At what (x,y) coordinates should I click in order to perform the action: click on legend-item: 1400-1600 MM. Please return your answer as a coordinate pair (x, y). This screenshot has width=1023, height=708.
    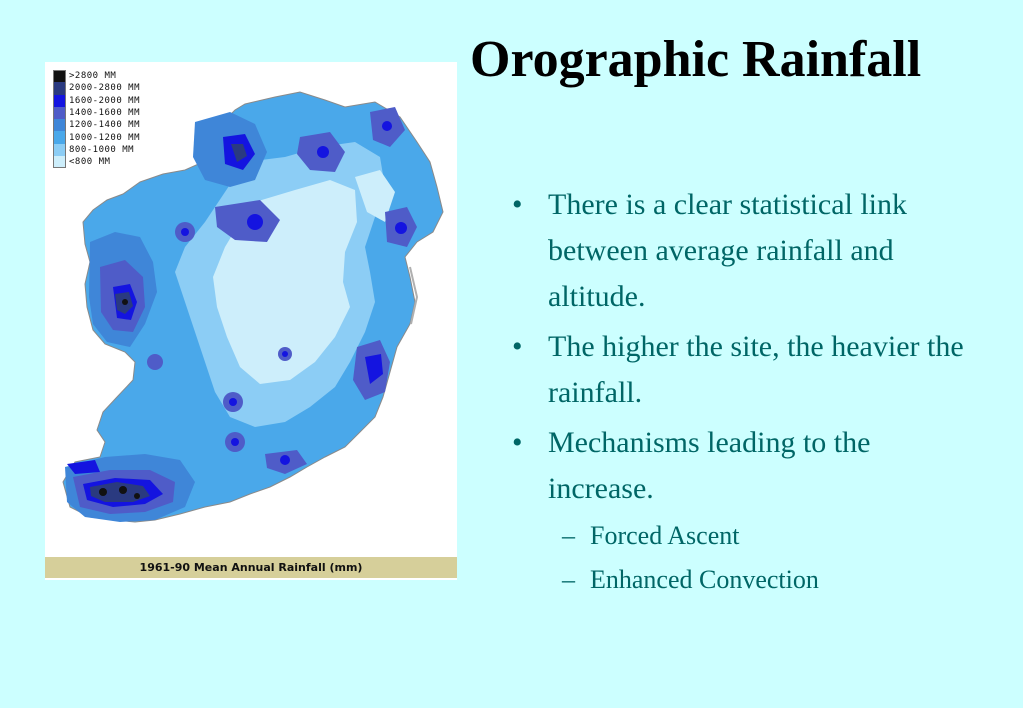
    Looking at the image, I should click on (123, 113).